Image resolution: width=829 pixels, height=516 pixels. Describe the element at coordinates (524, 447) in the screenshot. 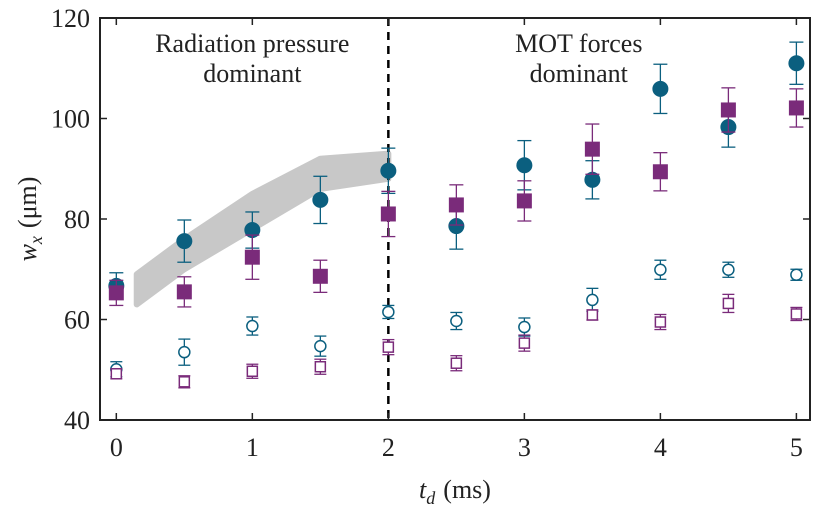

I see `x-tick-label: 3` at that location.